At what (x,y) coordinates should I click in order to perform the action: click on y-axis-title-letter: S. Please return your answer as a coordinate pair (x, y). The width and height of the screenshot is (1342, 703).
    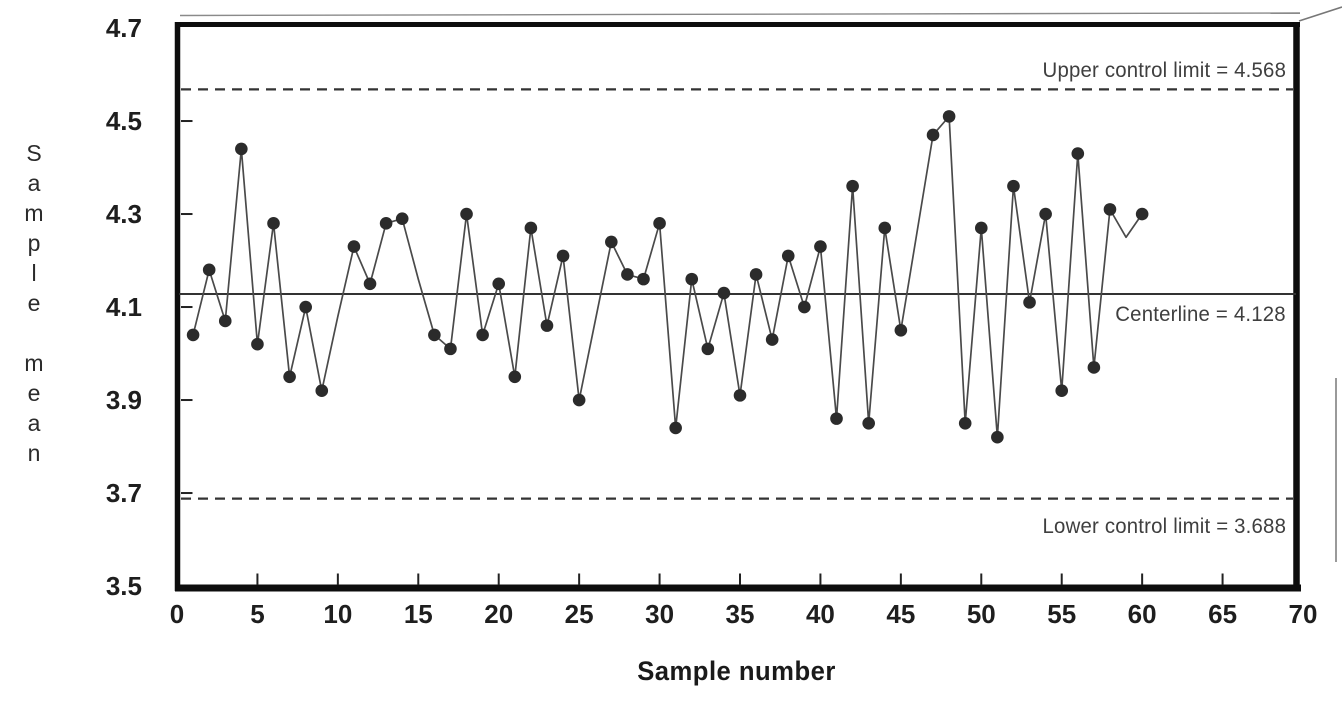
    Looking at the image, I should click on (34, 153).